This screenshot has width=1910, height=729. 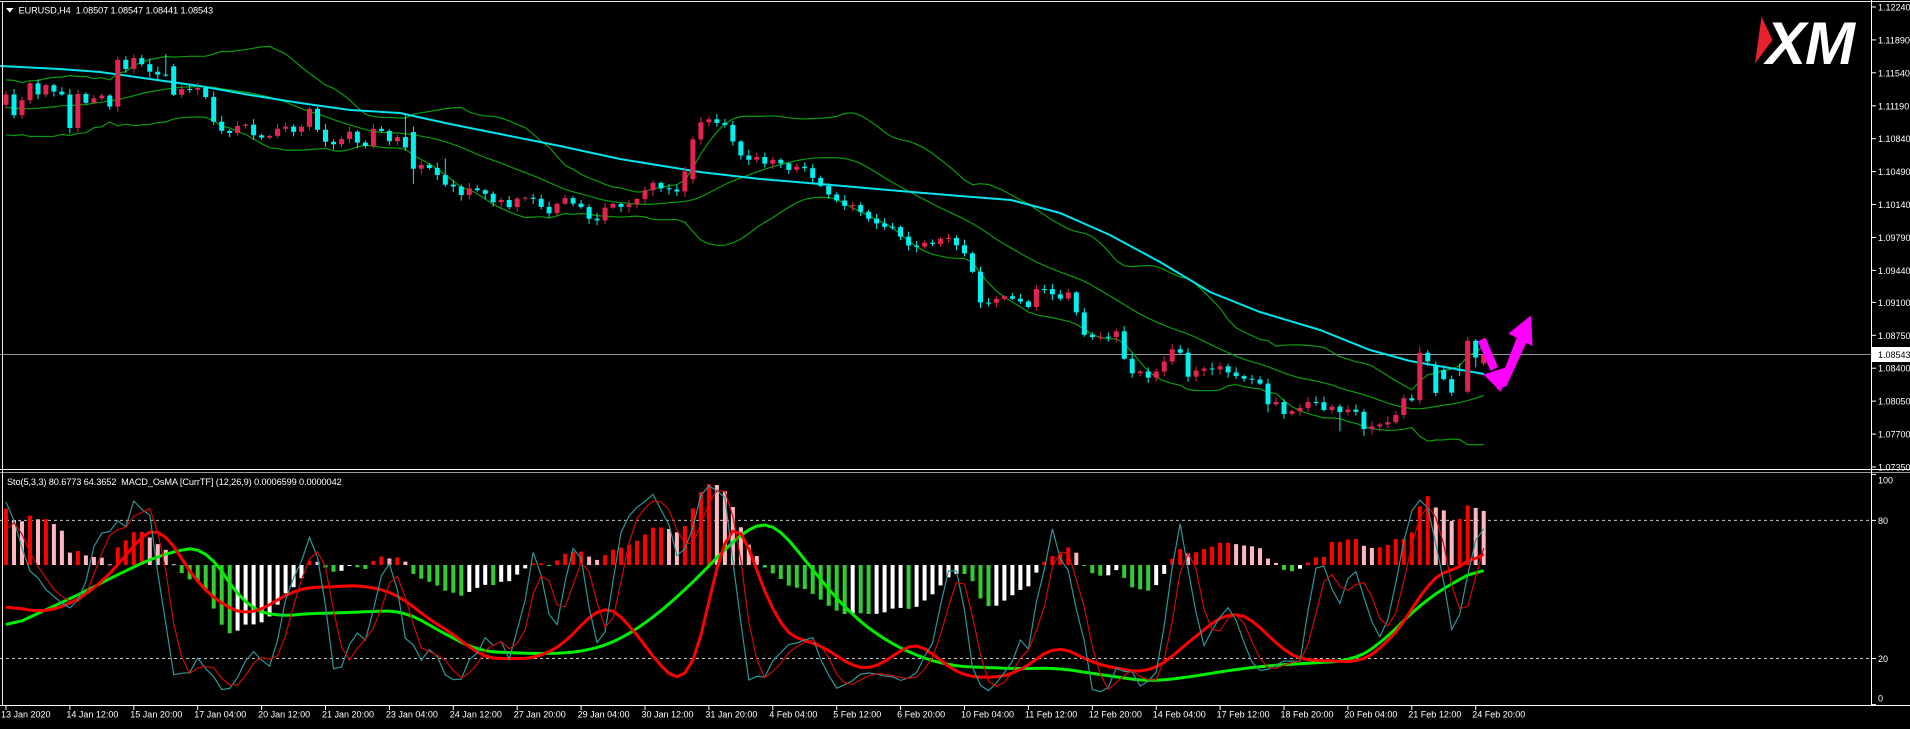 I want to click on svg-text: 1.10140, so click(x=1894, y=205).